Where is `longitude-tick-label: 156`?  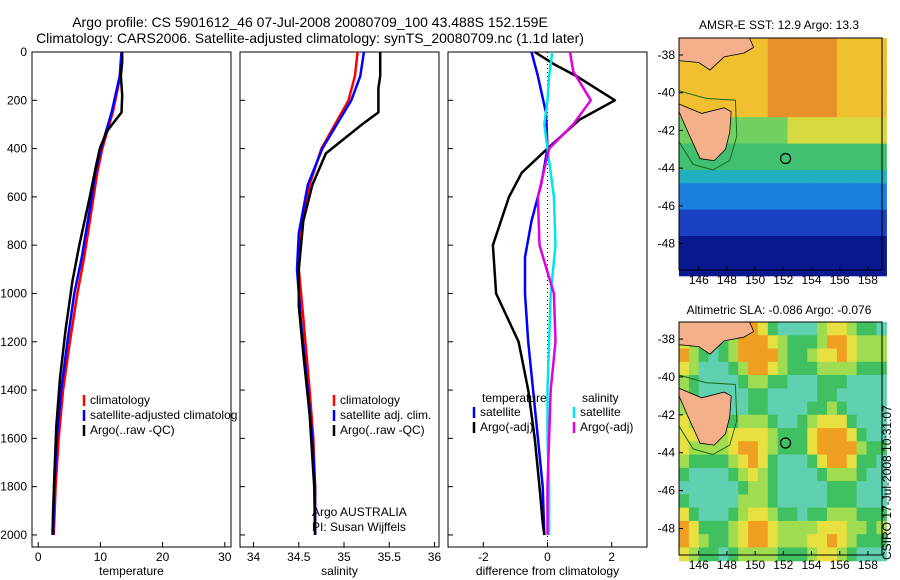 longitude-tick-label: 156 is located at coordinates (840, 565).